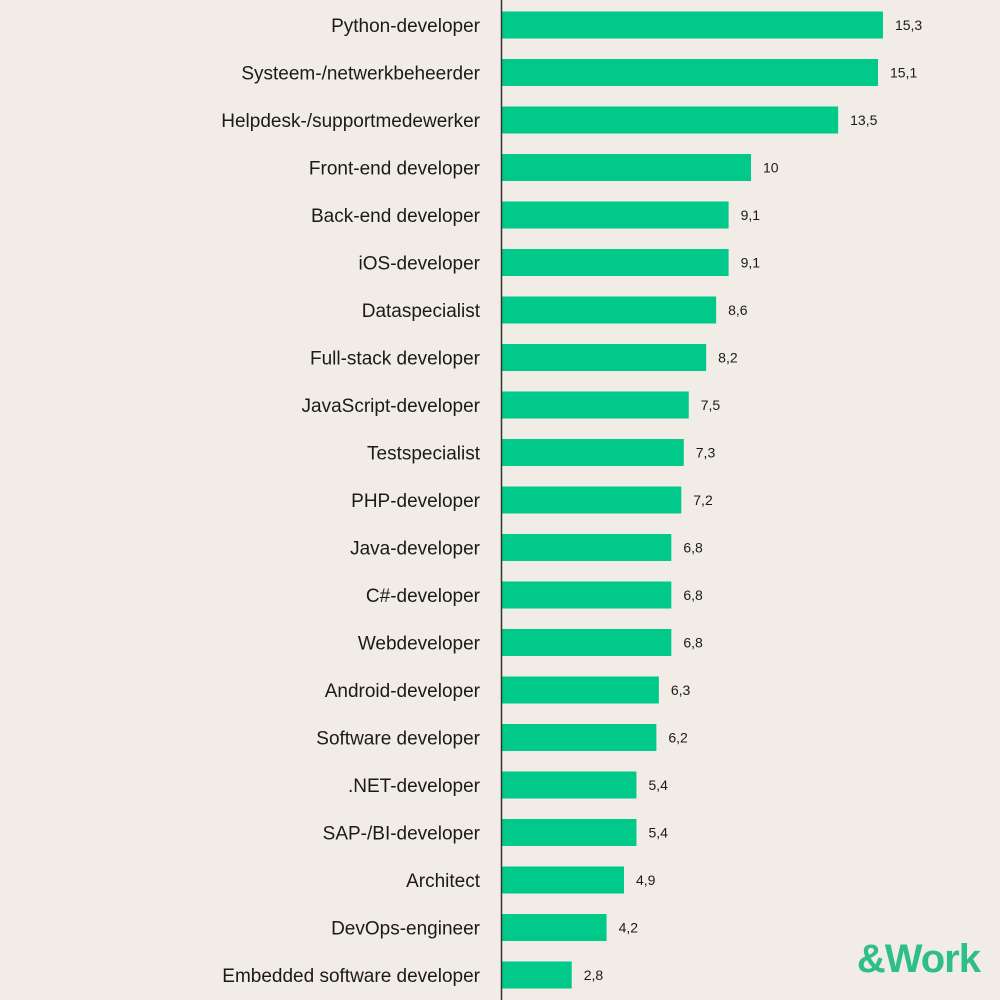 The image size is (1000, 1000). Describe the element at coordinates (678, 738) in the screenshot. I see `value-label: 6,2` at that location.